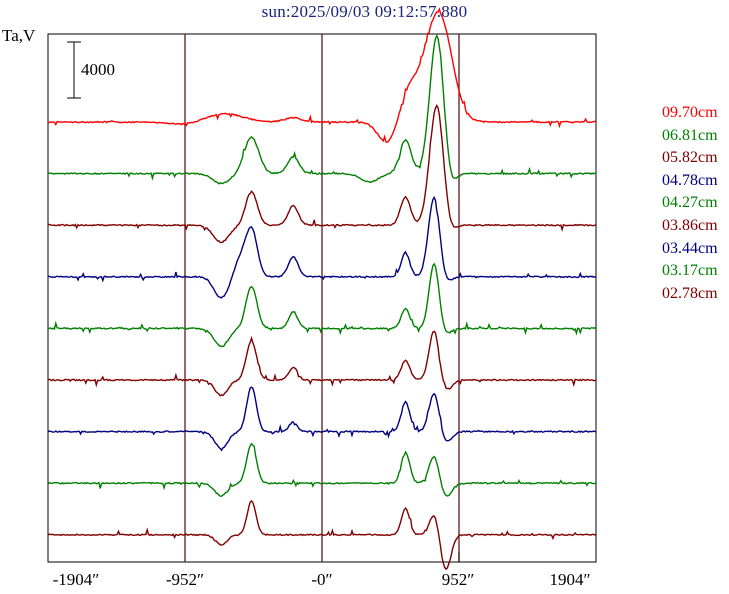  Describe the element at coordinates (322, 305) in the screenshot. I see `series-line-04.27cm` at that location.